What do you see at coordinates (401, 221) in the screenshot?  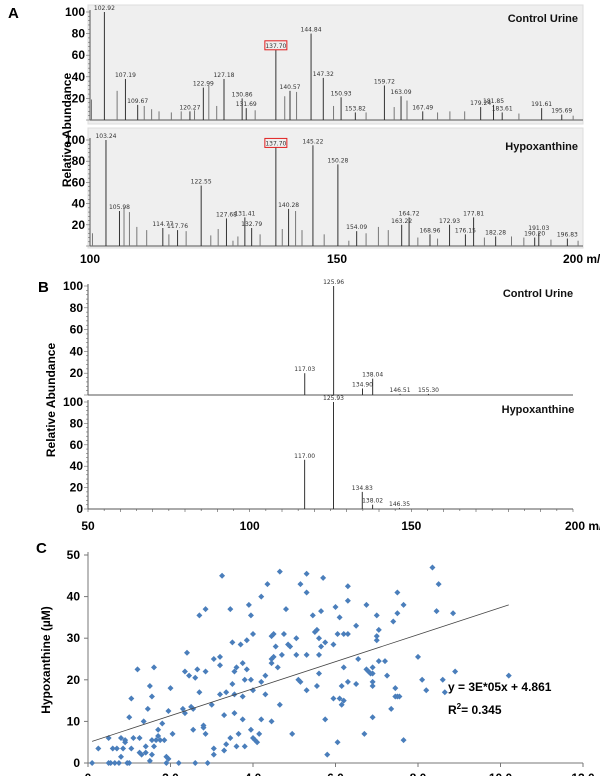 I see `peak-label: 163.22` at bounding box center [401, 221].